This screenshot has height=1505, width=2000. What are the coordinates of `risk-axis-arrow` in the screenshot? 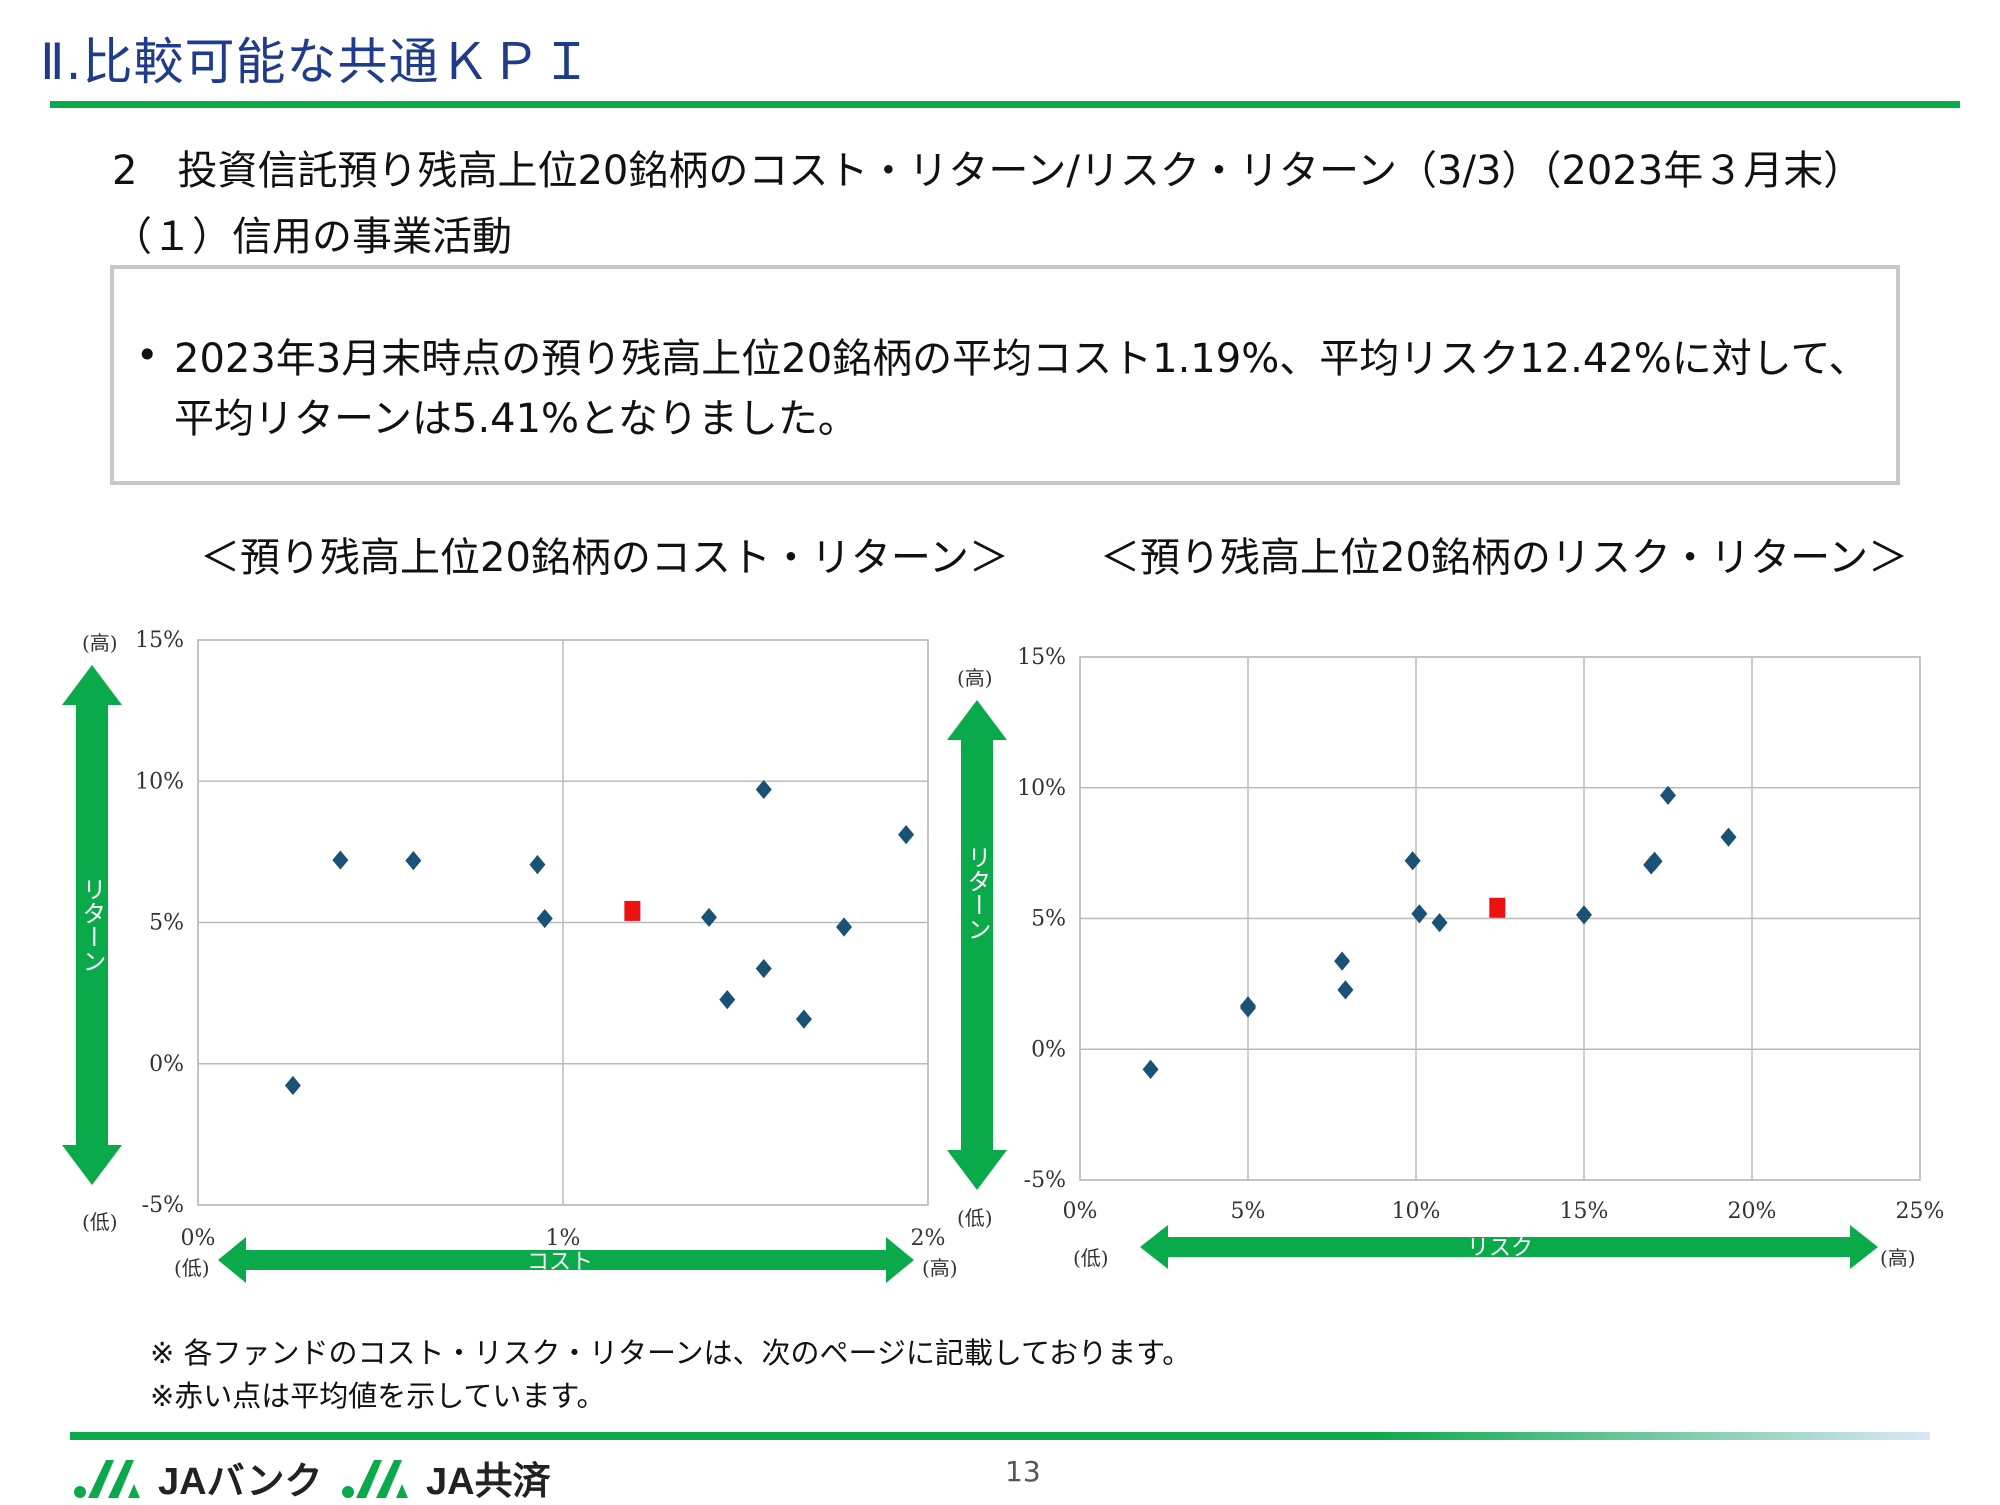 It's located at (1509, 1247).